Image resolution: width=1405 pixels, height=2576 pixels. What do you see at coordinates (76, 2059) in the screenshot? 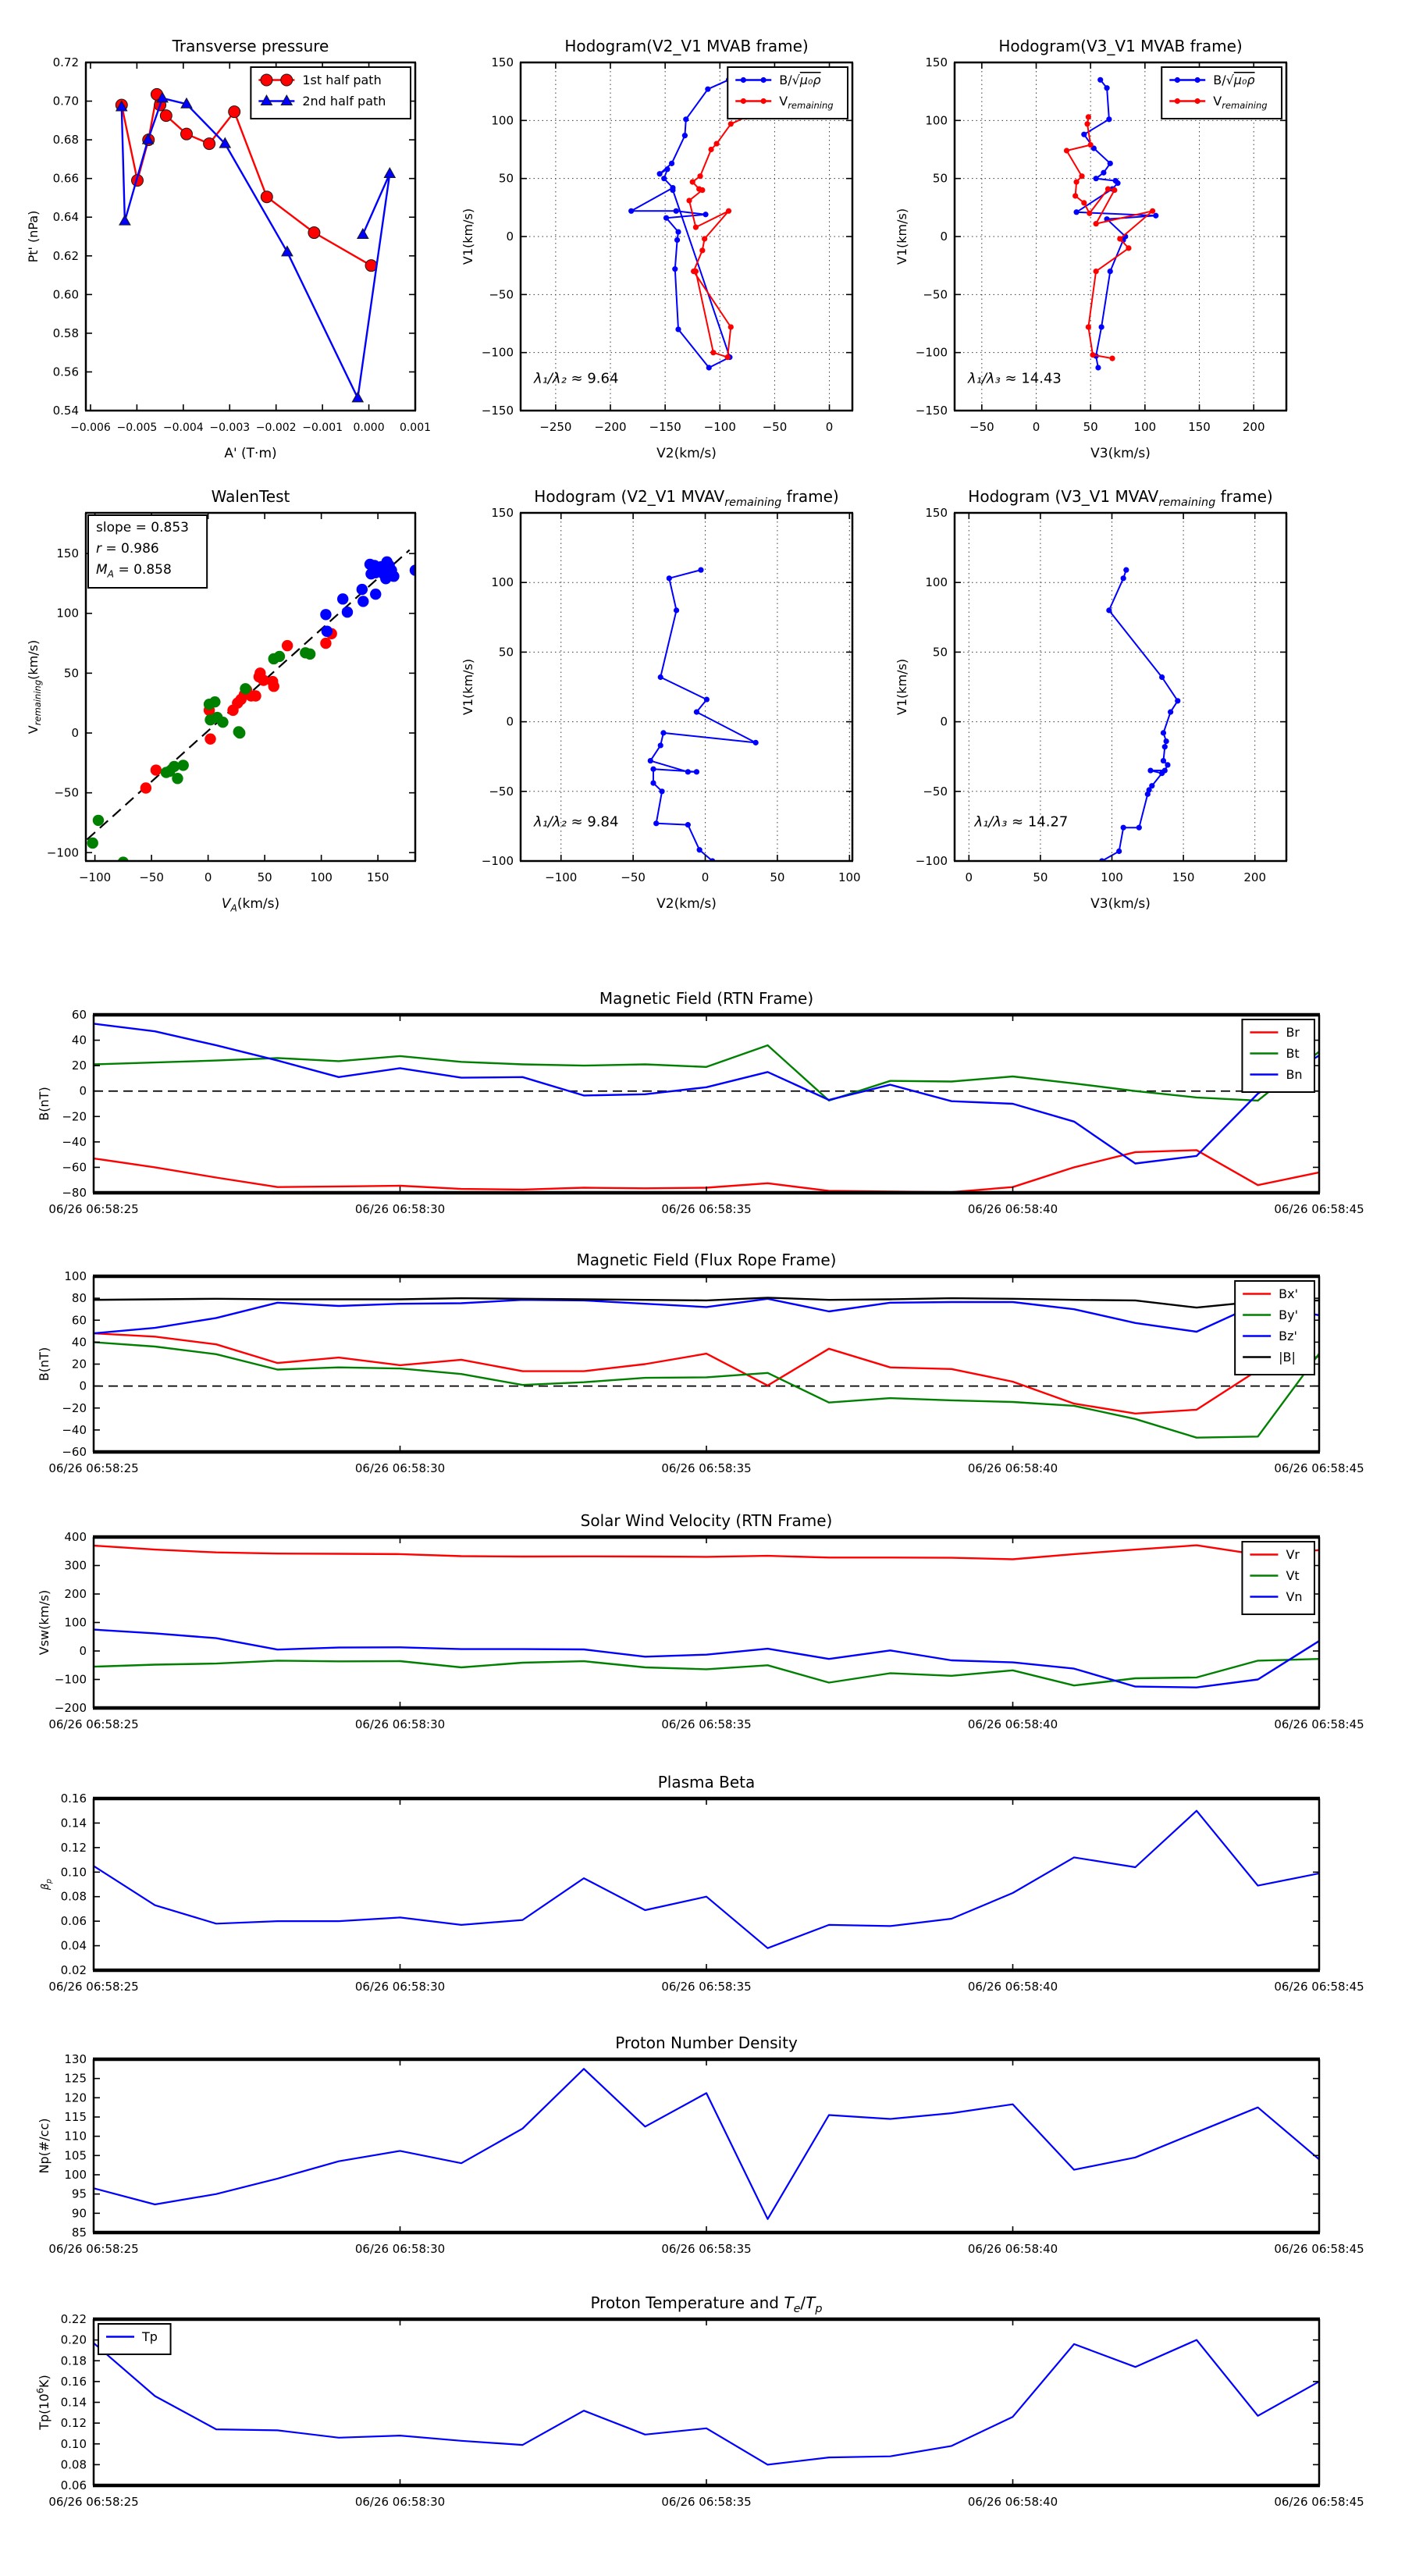
I see `y-tick-label: 130` at bounding box center [76, 2059].